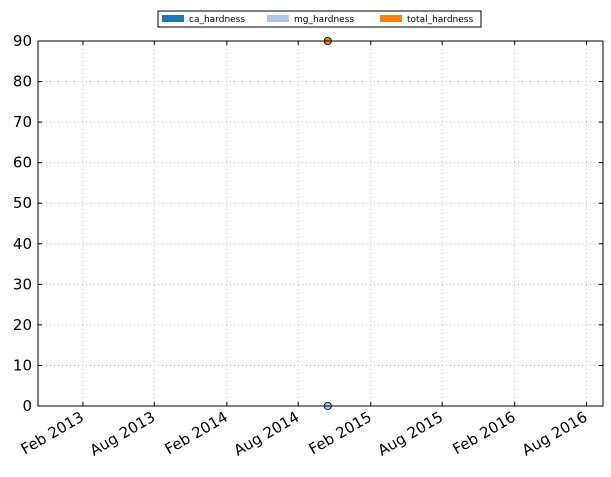  Describe the element at coordinates (22, 122) in the screenshot. I see `y-tick-label: 70` at that location.